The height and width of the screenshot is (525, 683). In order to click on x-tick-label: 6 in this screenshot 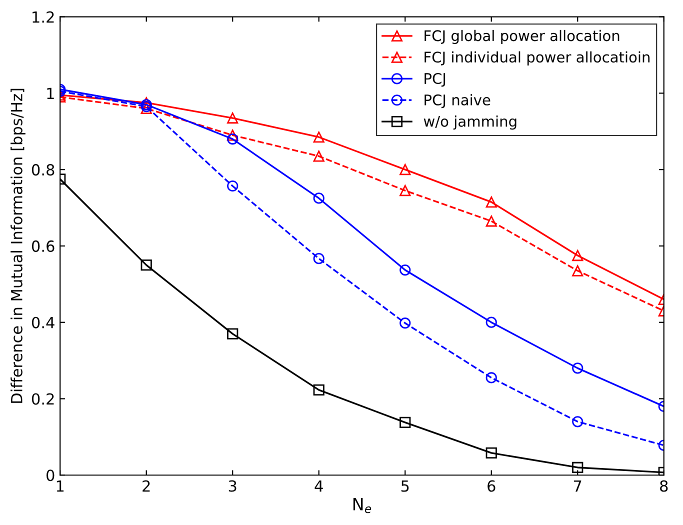, I will do `click(492, 486)`.